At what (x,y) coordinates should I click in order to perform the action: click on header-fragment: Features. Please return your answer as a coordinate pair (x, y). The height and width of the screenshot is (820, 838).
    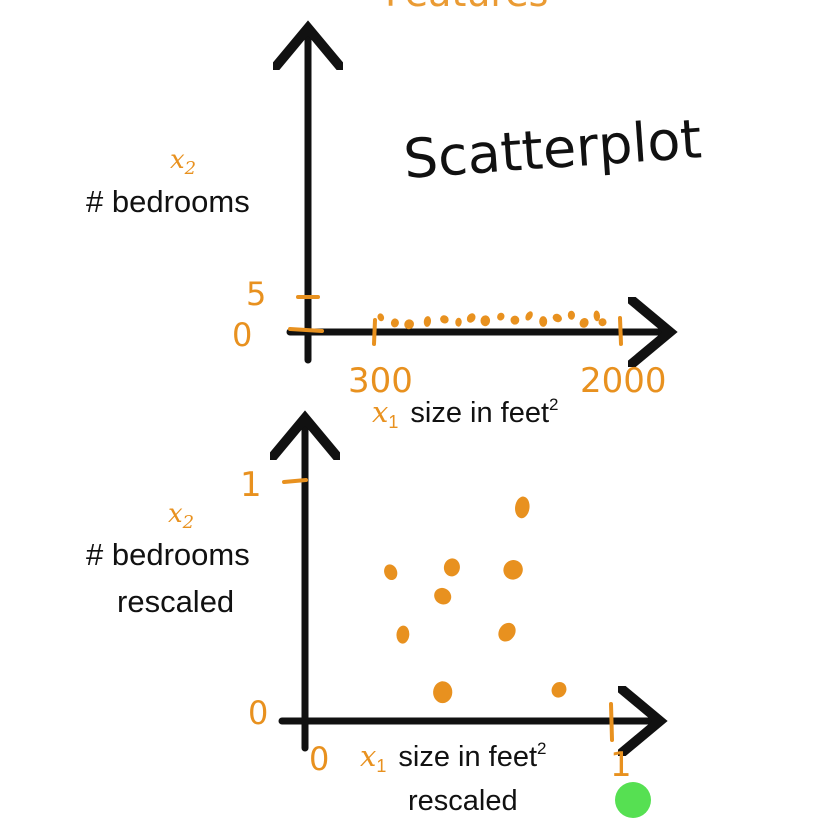
    Looking at the image, I should click on (466, 7).